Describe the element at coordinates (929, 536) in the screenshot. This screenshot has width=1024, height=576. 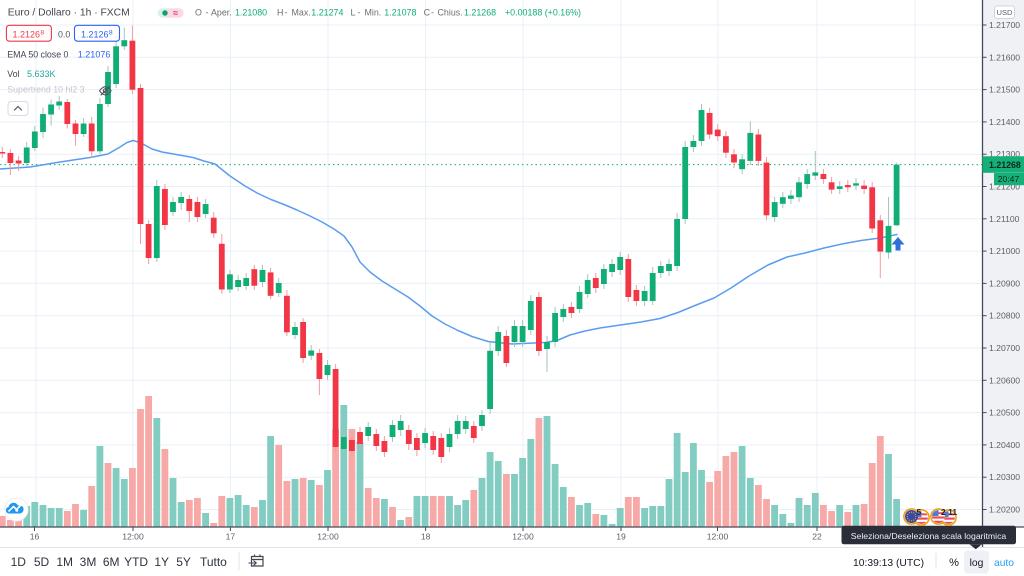
I see `svg-text:Seleziona/Deseleziona scala lo: Seleziona/Deseleziona scala logaritmica` at that location.